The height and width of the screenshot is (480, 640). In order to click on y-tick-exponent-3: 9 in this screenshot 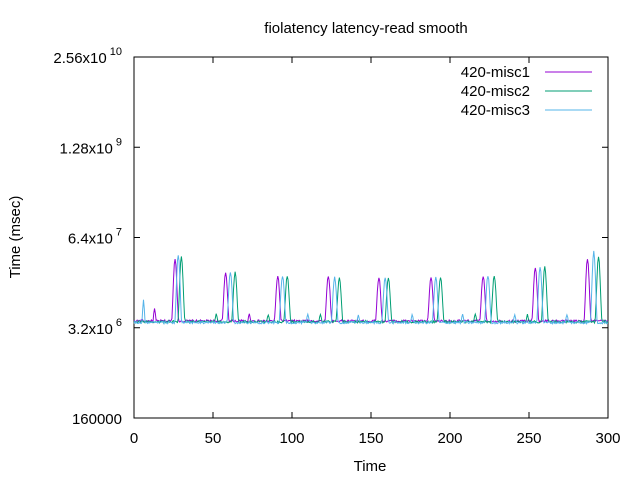, I will do `click(119, 142)`.